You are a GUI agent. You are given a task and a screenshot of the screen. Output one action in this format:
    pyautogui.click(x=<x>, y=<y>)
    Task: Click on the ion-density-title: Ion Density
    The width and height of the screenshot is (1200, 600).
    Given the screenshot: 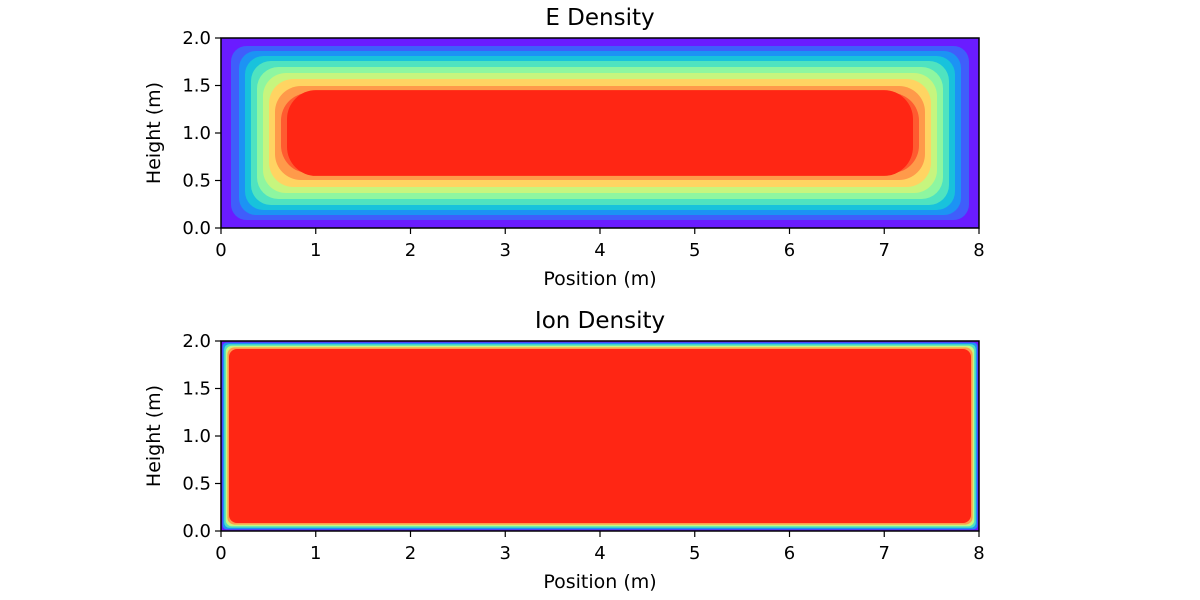 What is the action you would take?
    pyautogui.click(x=600, y=321)
    